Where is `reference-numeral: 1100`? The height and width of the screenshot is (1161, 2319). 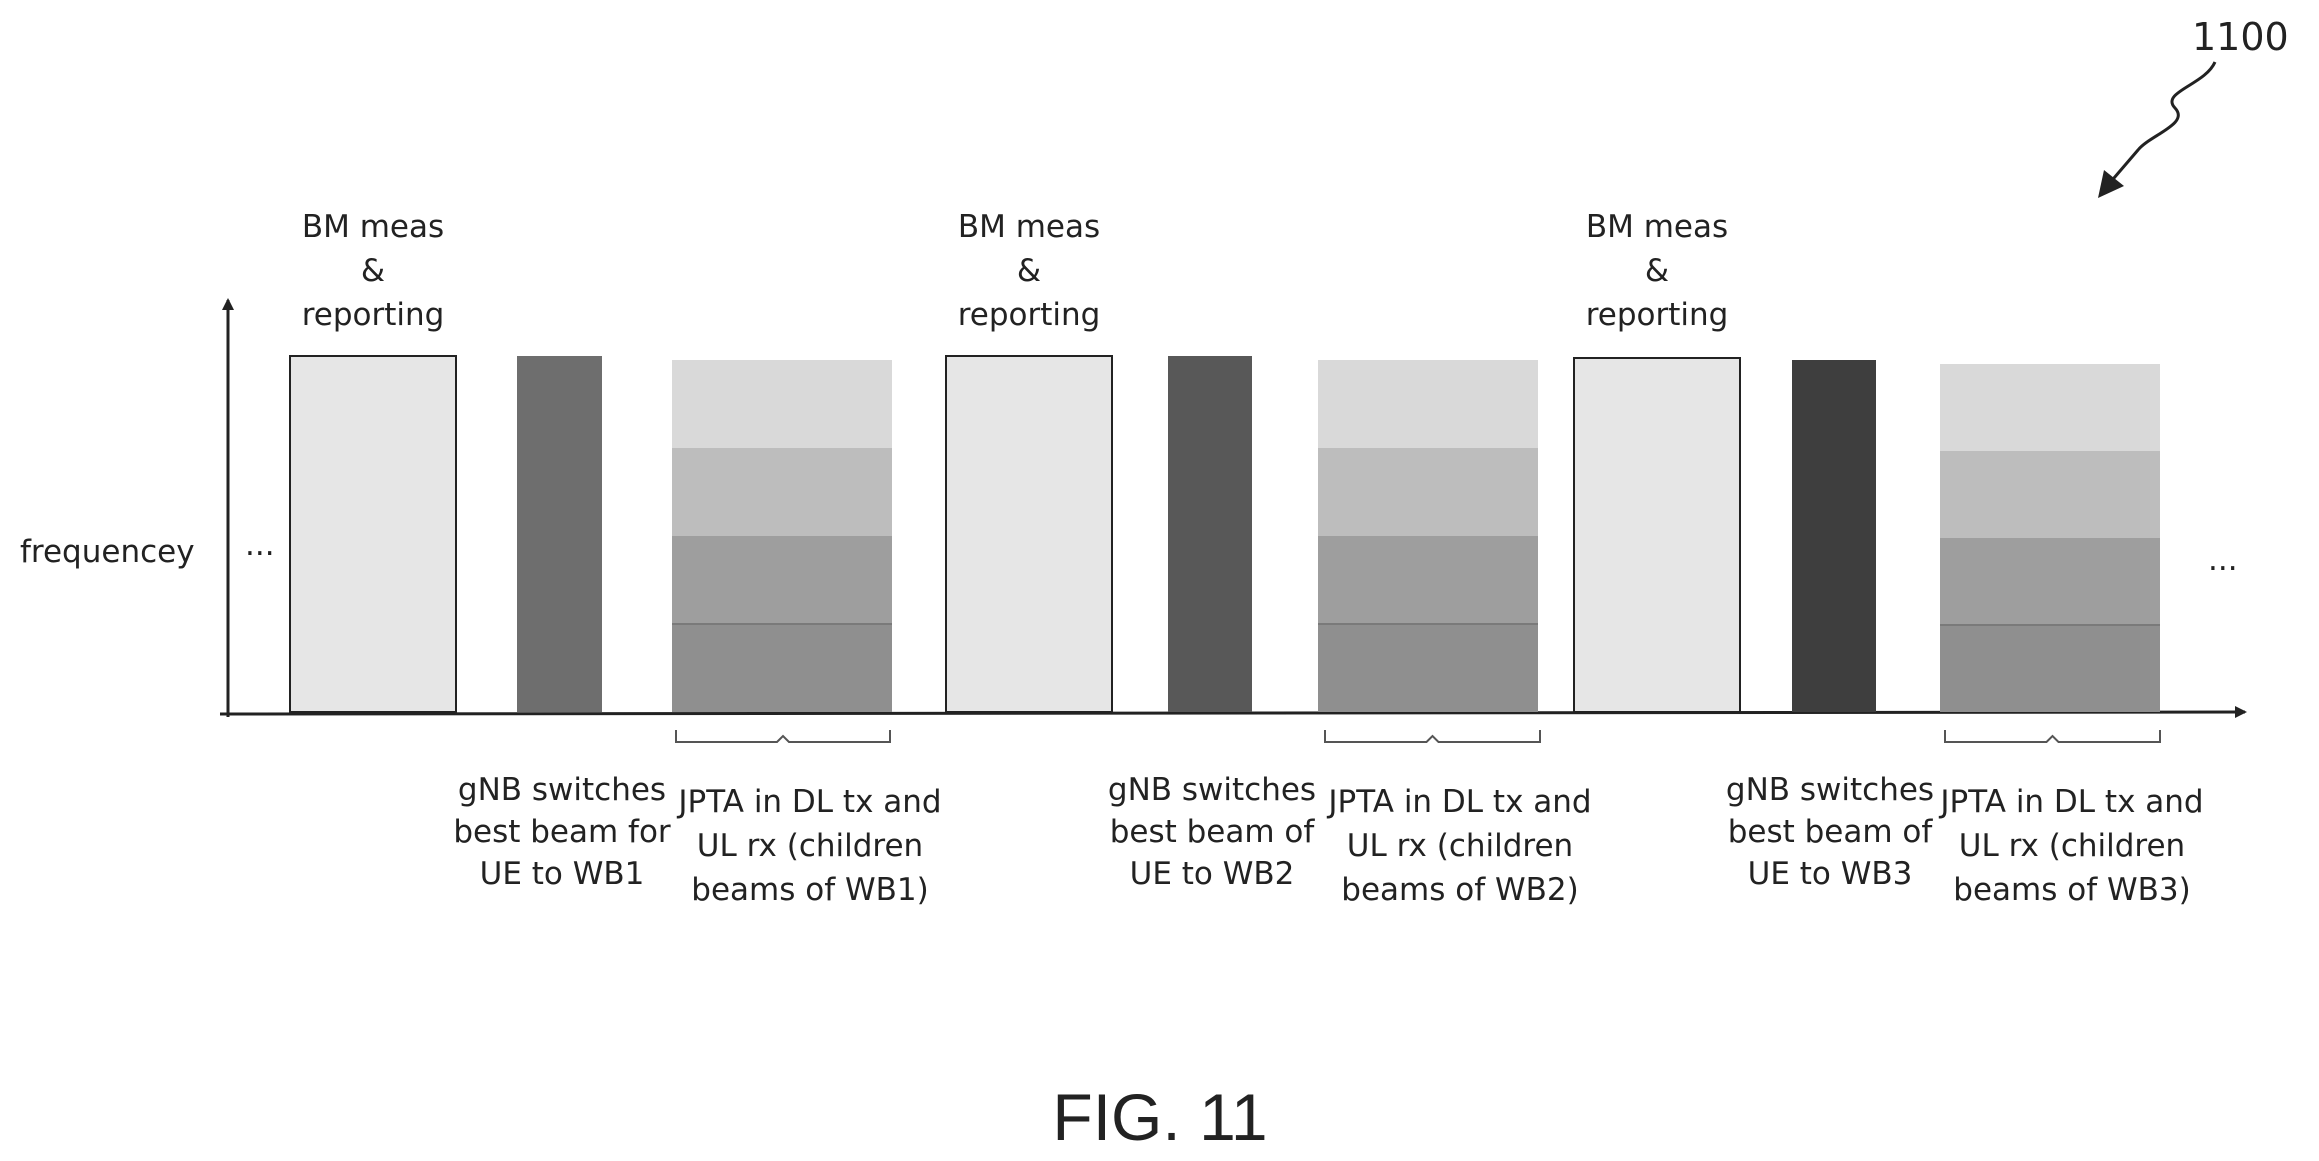 reference-numeral: 1100 is located at coordinates (2240, 37).